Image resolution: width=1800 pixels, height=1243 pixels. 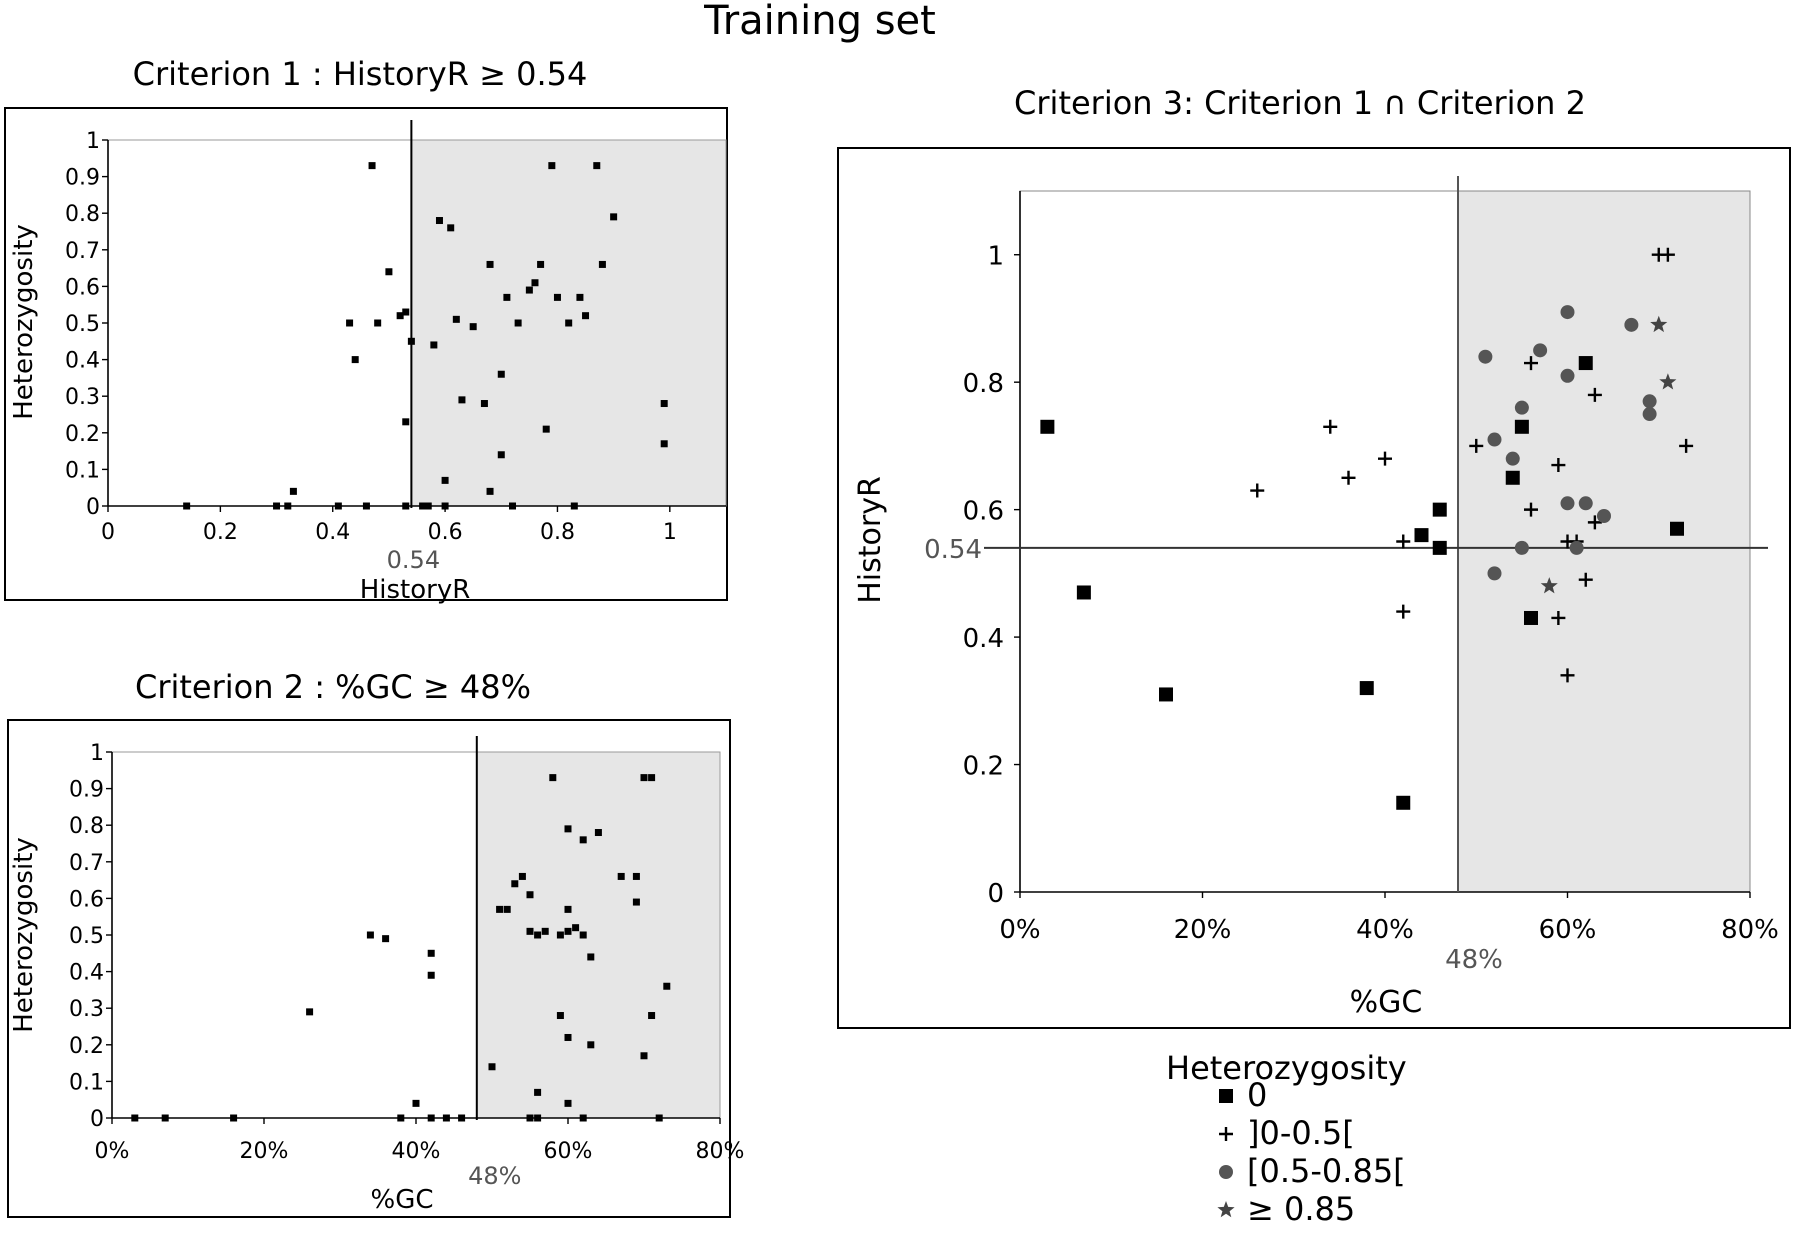 What do you see at coordinates (82, 470) in the screenshot?
I see `y-tick-label: 0.1` at bounding box center [82, 470].